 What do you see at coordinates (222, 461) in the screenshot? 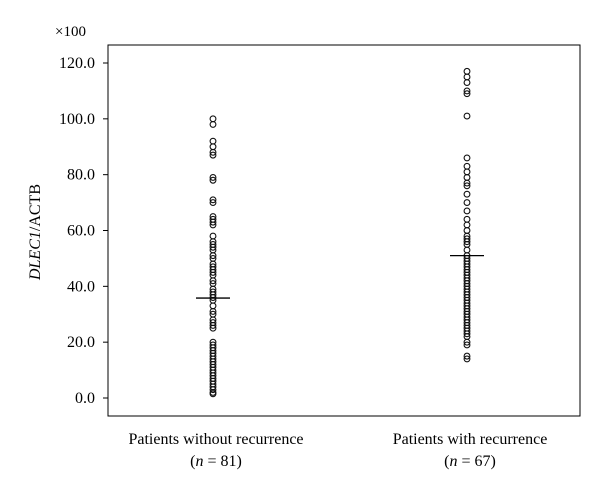
I see `n-count: = 81)` at bounding box center [222, 461].